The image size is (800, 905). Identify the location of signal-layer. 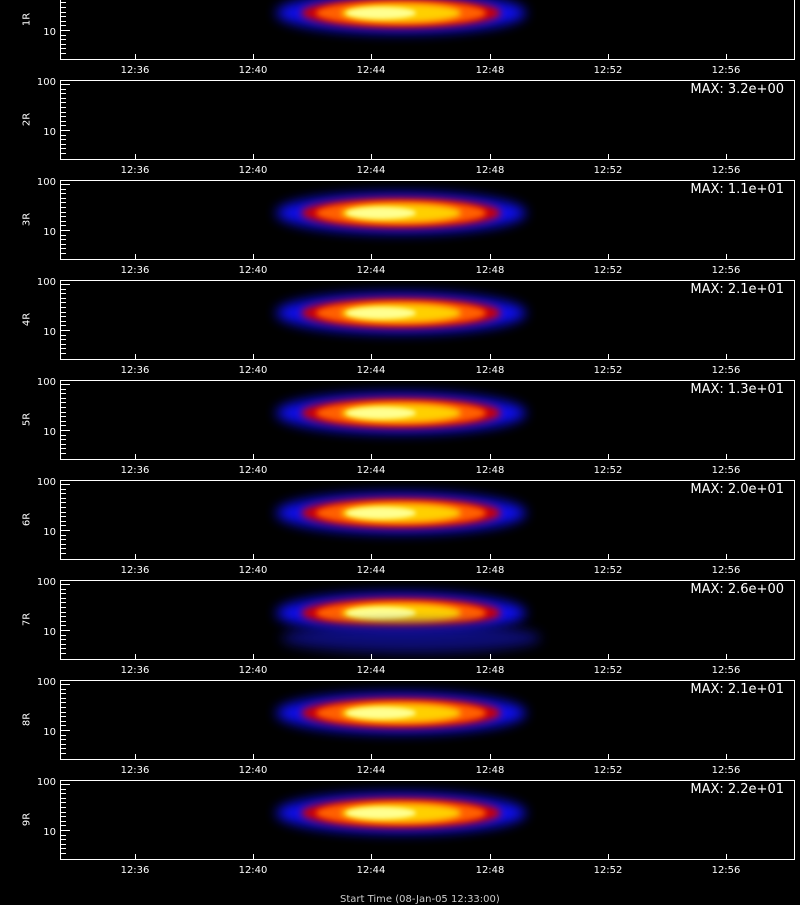
(381, 213).